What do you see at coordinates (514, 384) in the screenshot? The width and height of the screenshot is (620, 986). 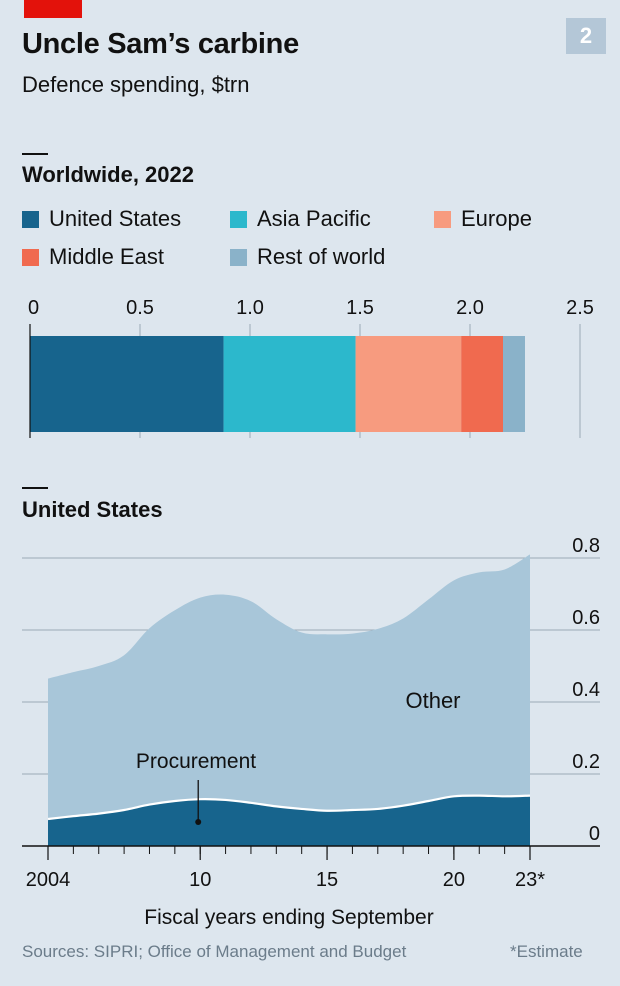 I see `bar-segment-rest-of-world` at bounding box center [514, 384].